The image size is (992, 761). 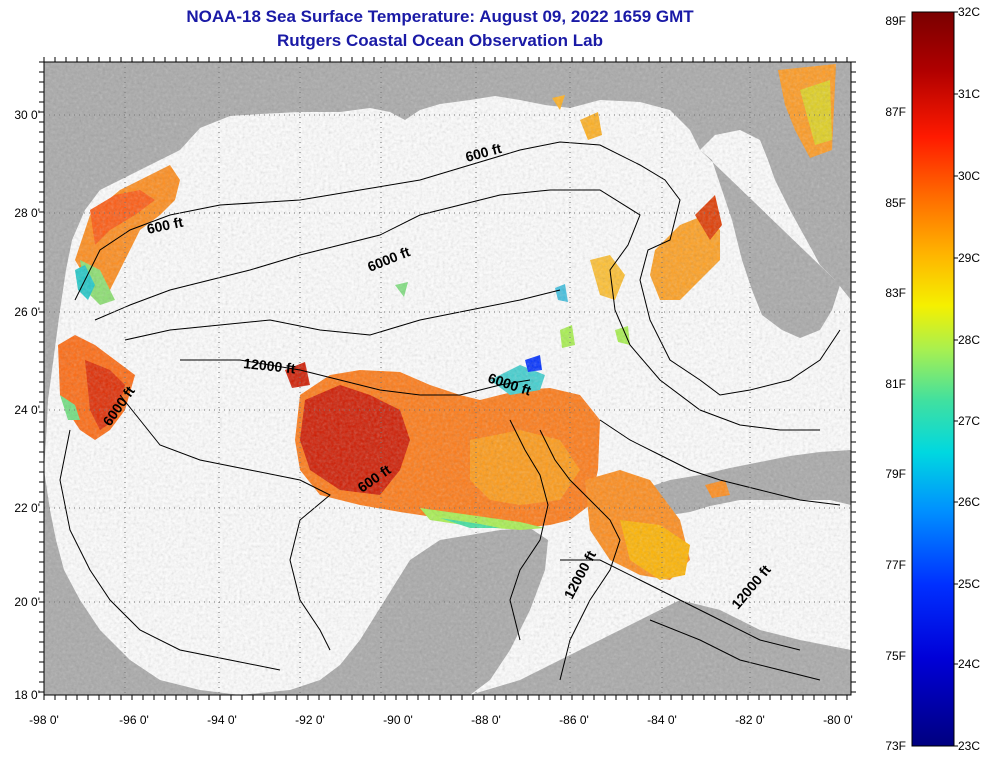 What do you see at coordinates (574, 720) in the screenshot?
I see `lon-tick-label: -86 0'` at bounding box center [574, 720].